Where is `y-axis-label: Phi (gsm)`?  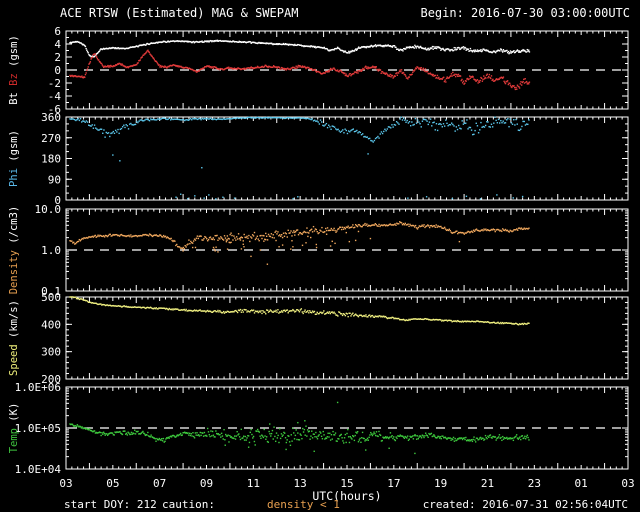
y-axis-label: Phi (gsm) is located at coordinates (14, 158).